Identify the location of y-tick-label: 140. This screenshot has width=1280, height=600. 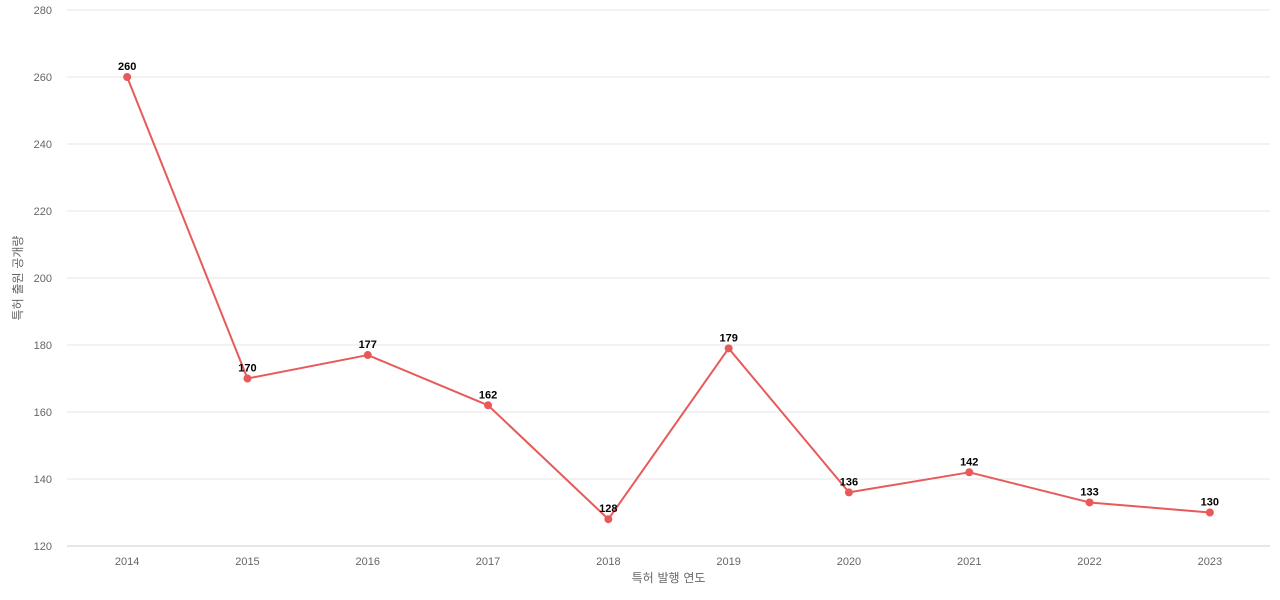
(43, 480).